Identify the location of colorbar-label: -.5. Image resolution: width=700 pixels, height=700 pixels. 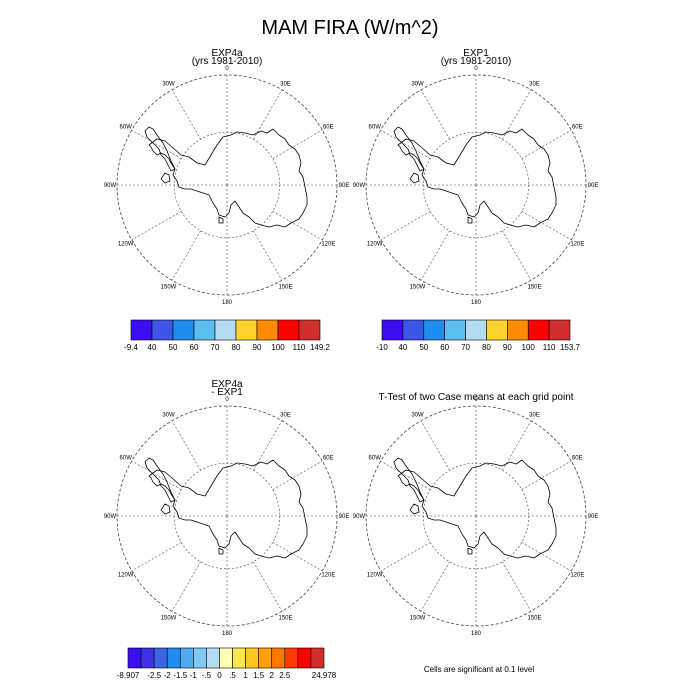
(207, 675).